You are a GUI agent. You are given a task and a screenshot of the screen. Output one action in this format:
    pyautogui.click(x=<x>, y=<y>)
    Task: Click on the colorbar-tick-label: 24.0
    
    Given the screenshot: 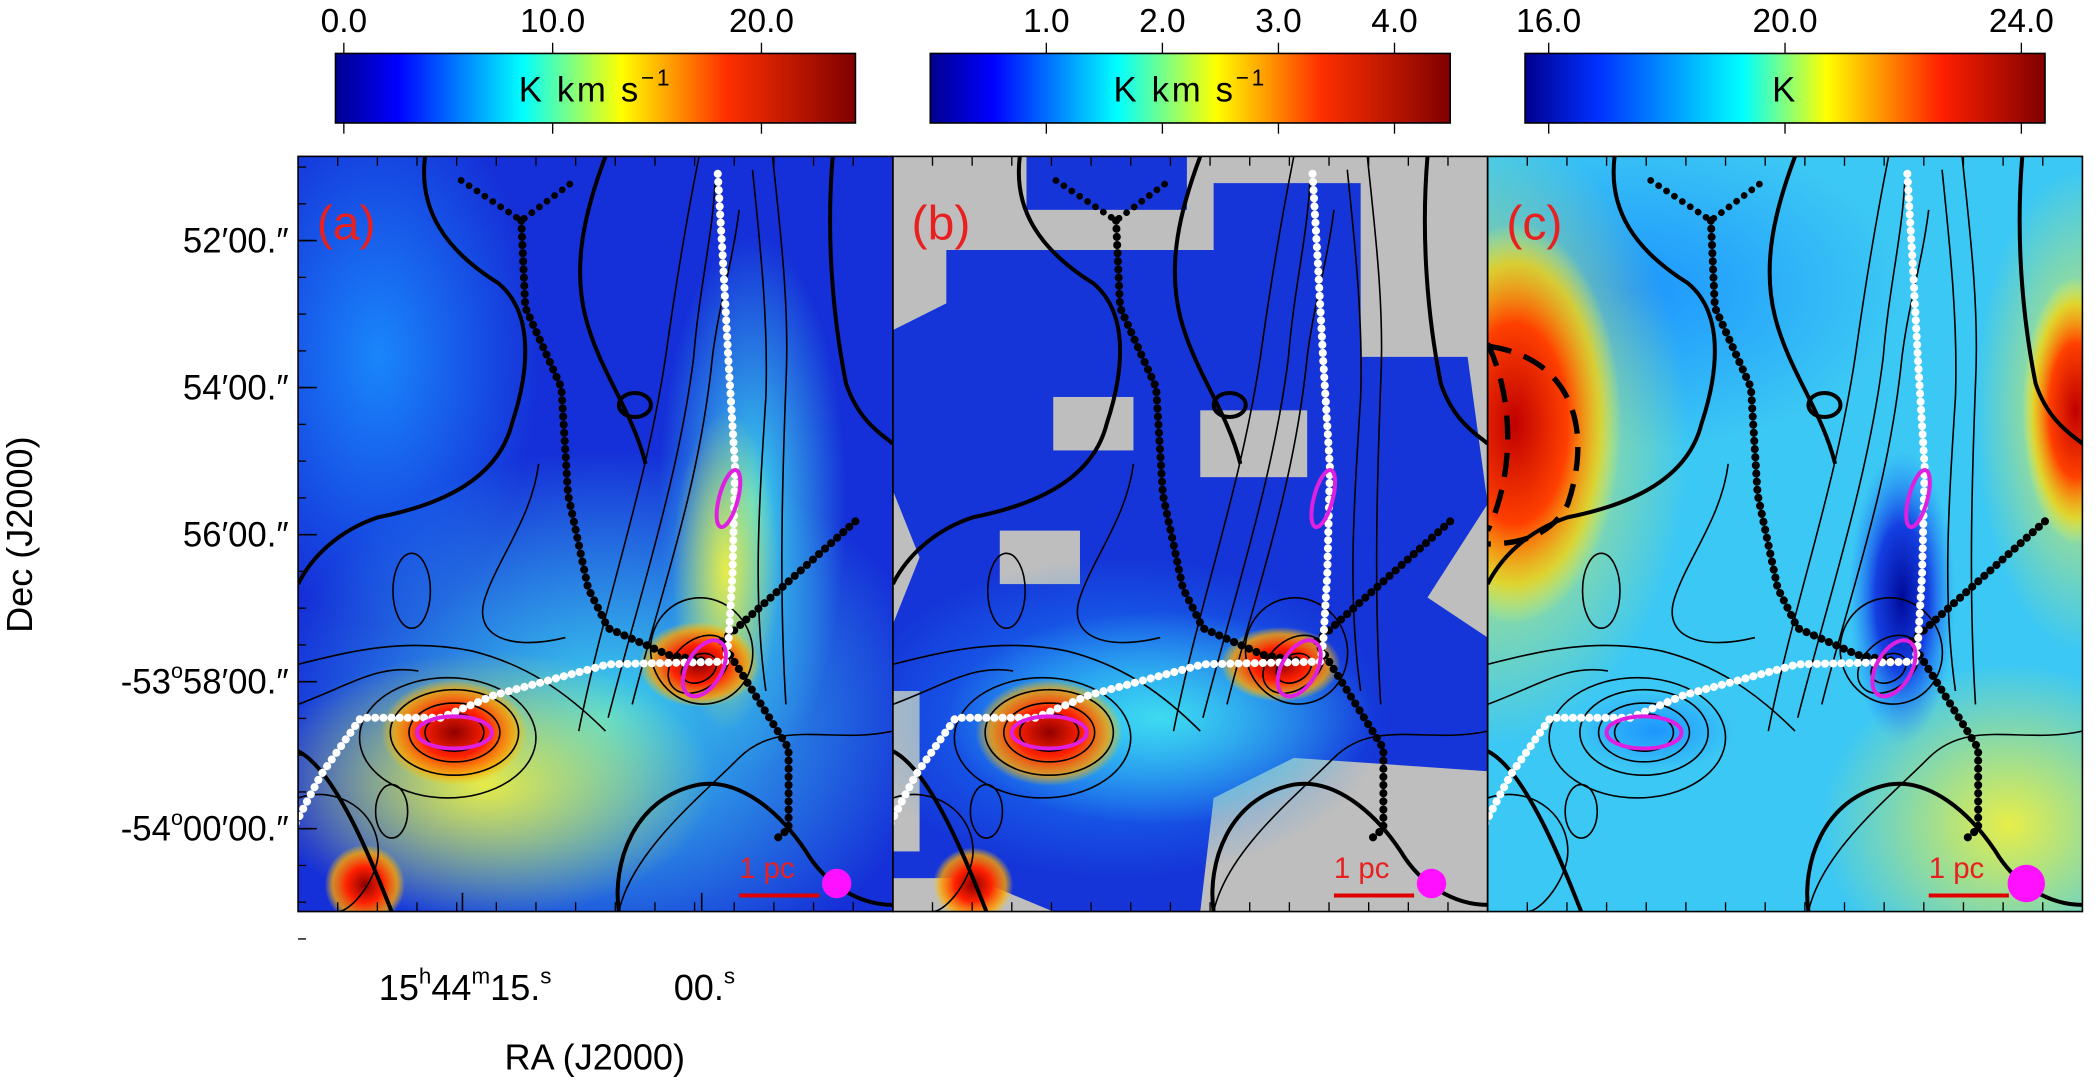 What is the action you would take?
    pyautogui.click(x=2021, y=21)
    